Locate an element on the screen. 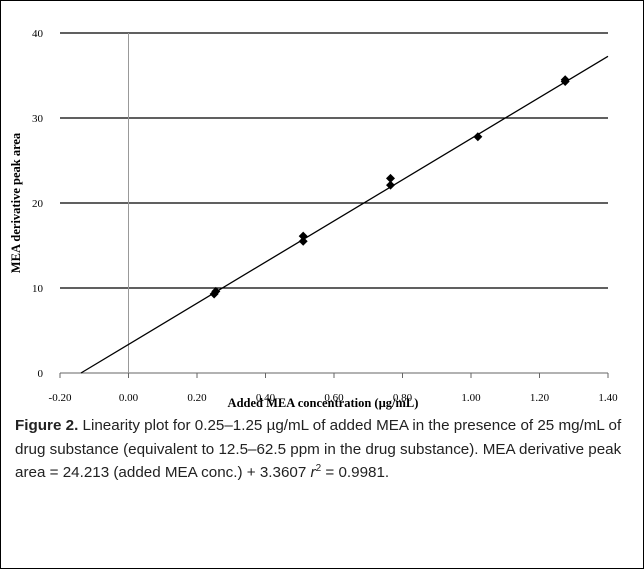 This screenshot has width=644, height=569. x-tick-label-5: 0.80 is located at coordinates (403, 398).